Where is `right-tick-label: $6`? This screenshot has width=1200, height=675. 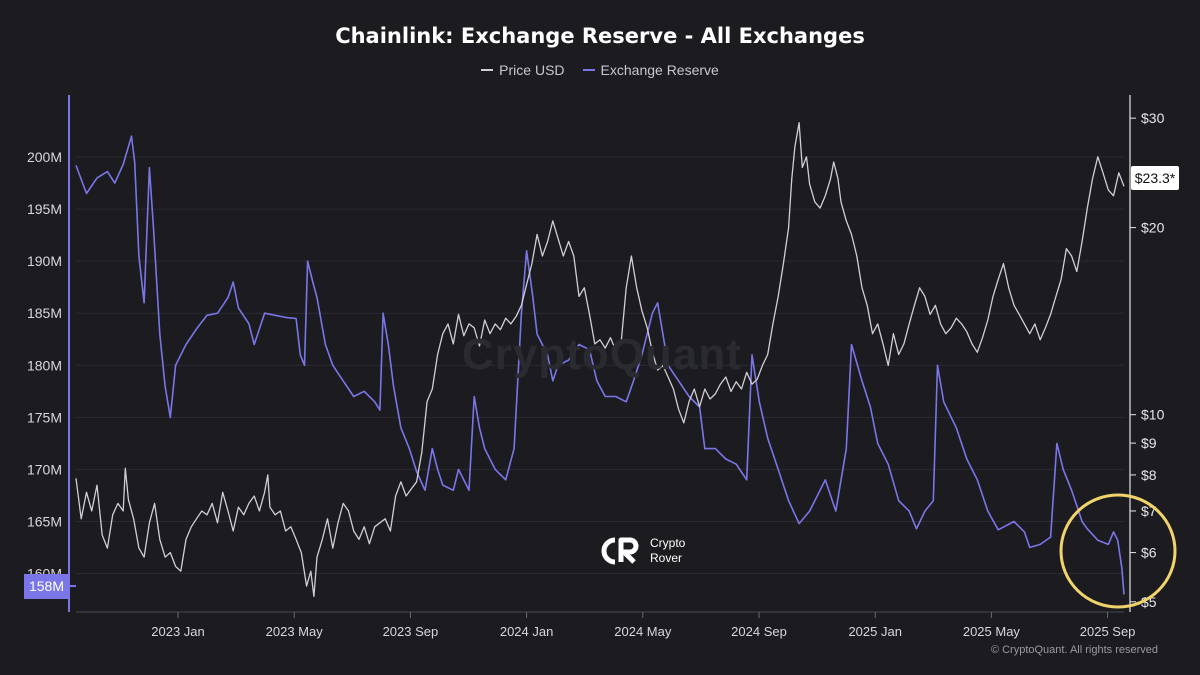
right-tick-label: $6 is located at coordinates (1149, 553).